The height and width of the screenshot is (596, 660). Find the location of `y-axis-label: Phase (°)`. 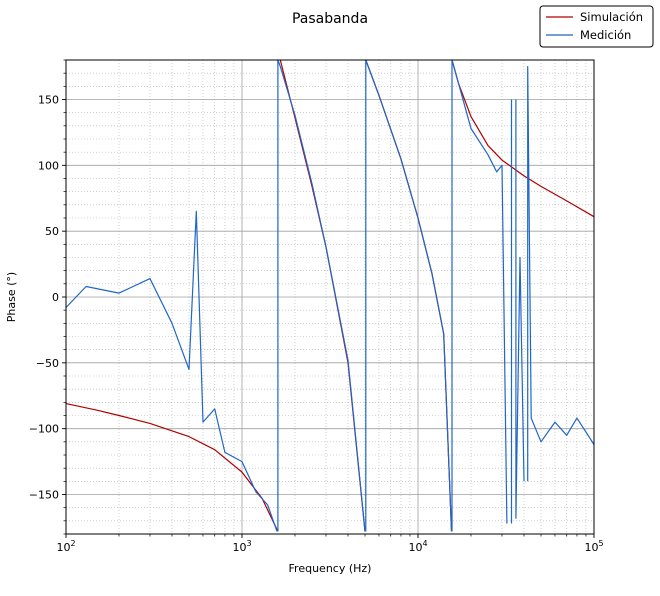

y-axis-label: Phase (°) is located at coordinates (11, 297).